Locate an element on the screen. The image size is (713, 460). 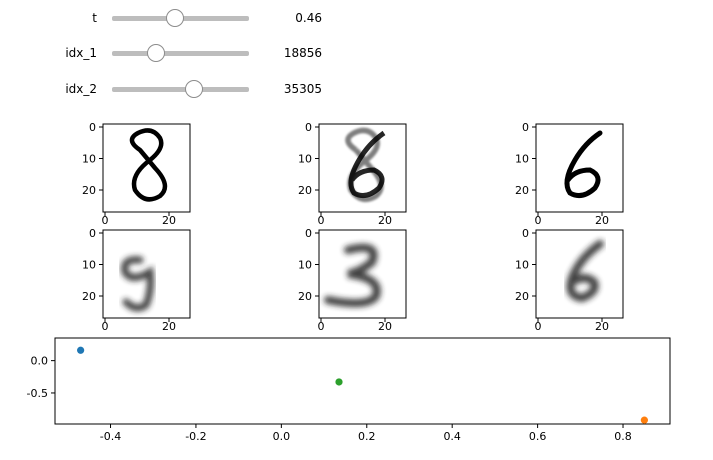
slider-value: 35305 is located at coordinates (302, 89).